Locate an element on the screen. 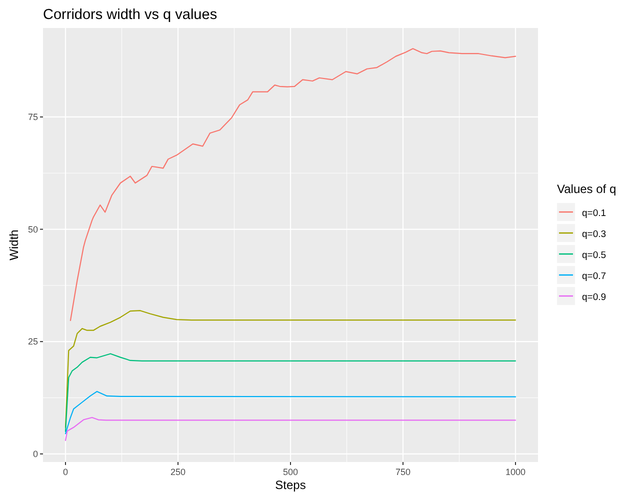  legend-label: q=0.5 is located at coordinates (594, 255).